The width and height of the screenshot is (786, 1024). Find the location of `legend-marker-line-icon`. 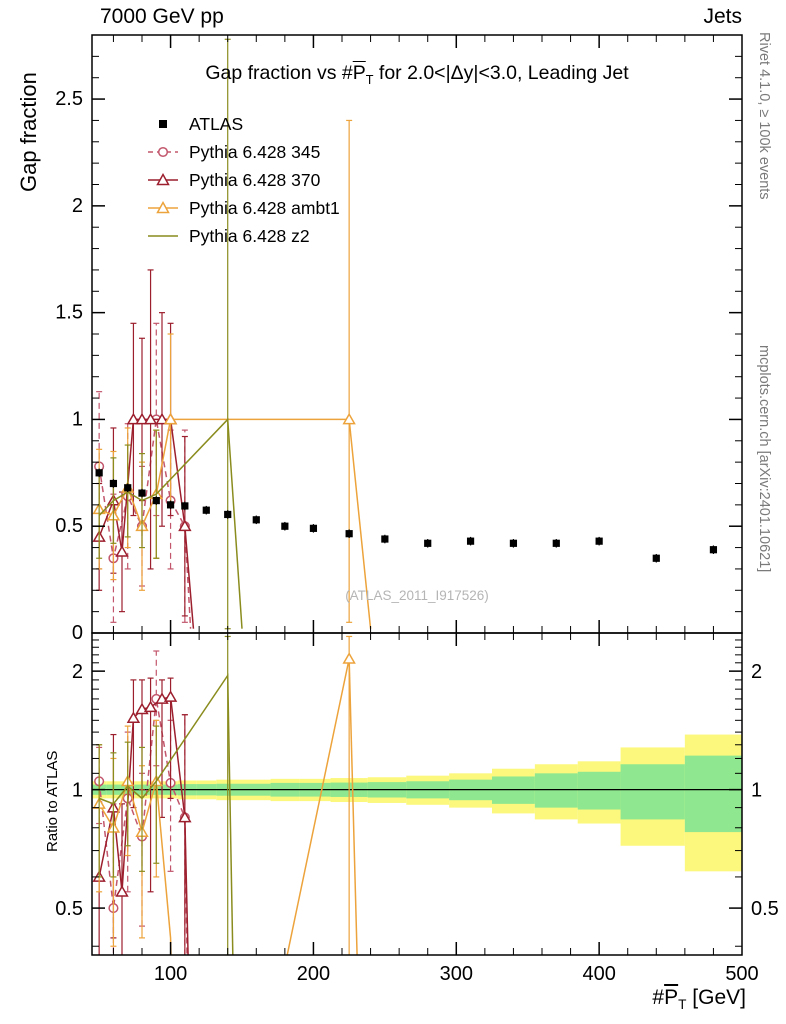

legend-marker-line-icon is located at coordinates (163, 236).